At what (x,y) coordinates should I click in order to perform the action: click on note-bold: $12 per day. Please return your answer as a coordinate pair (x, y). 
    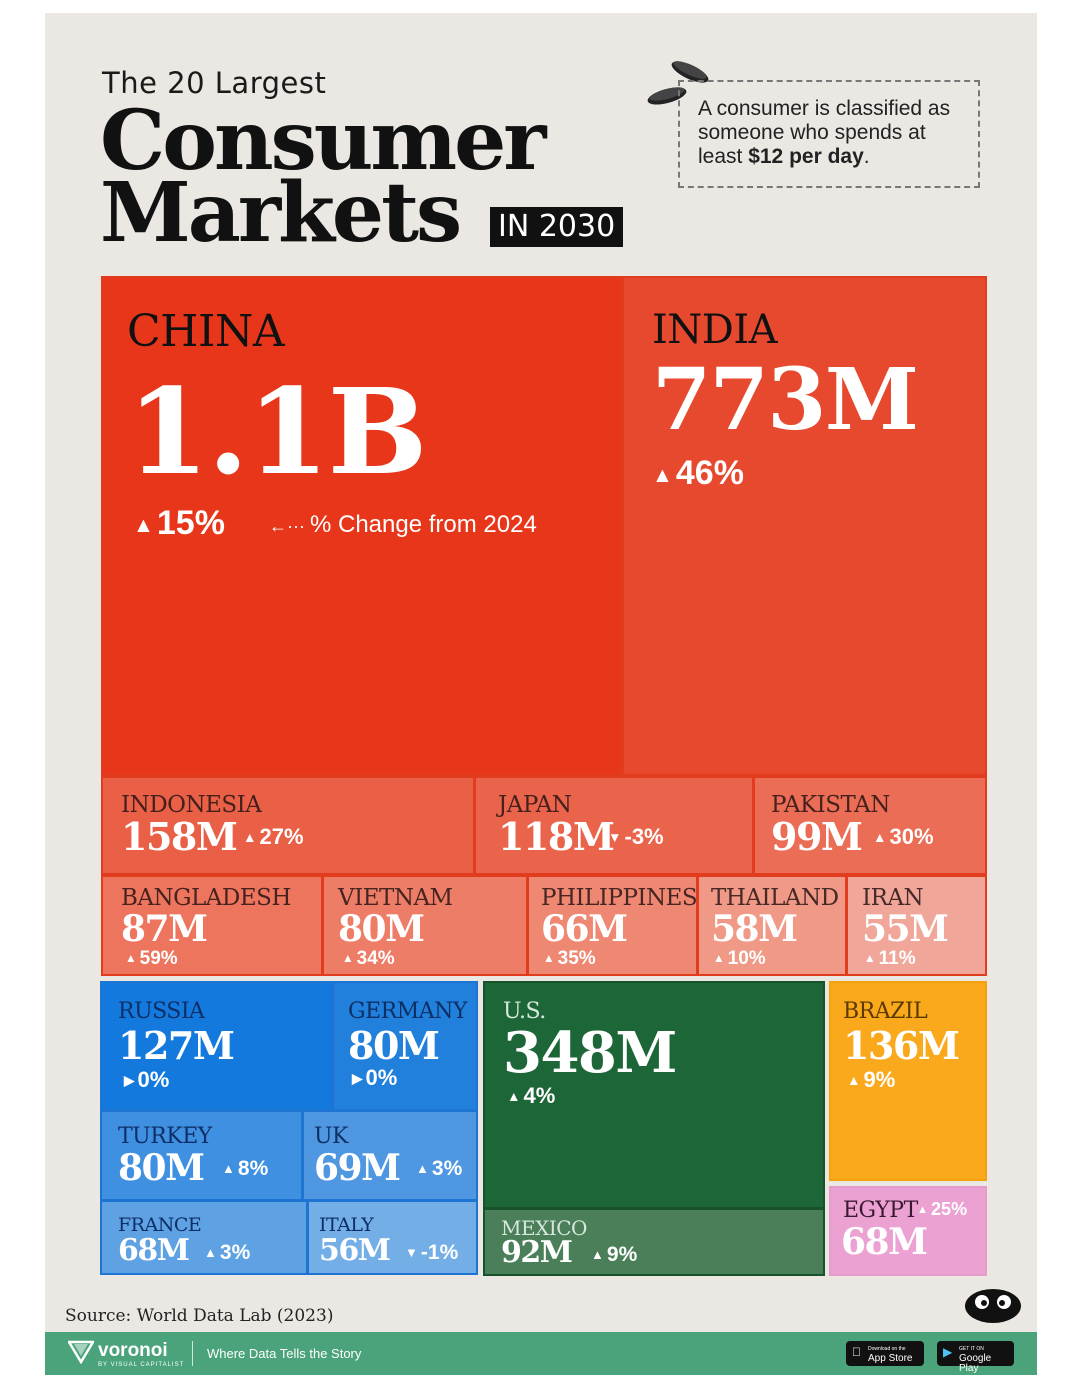
    Looking at the image, I should click on (806, 156).